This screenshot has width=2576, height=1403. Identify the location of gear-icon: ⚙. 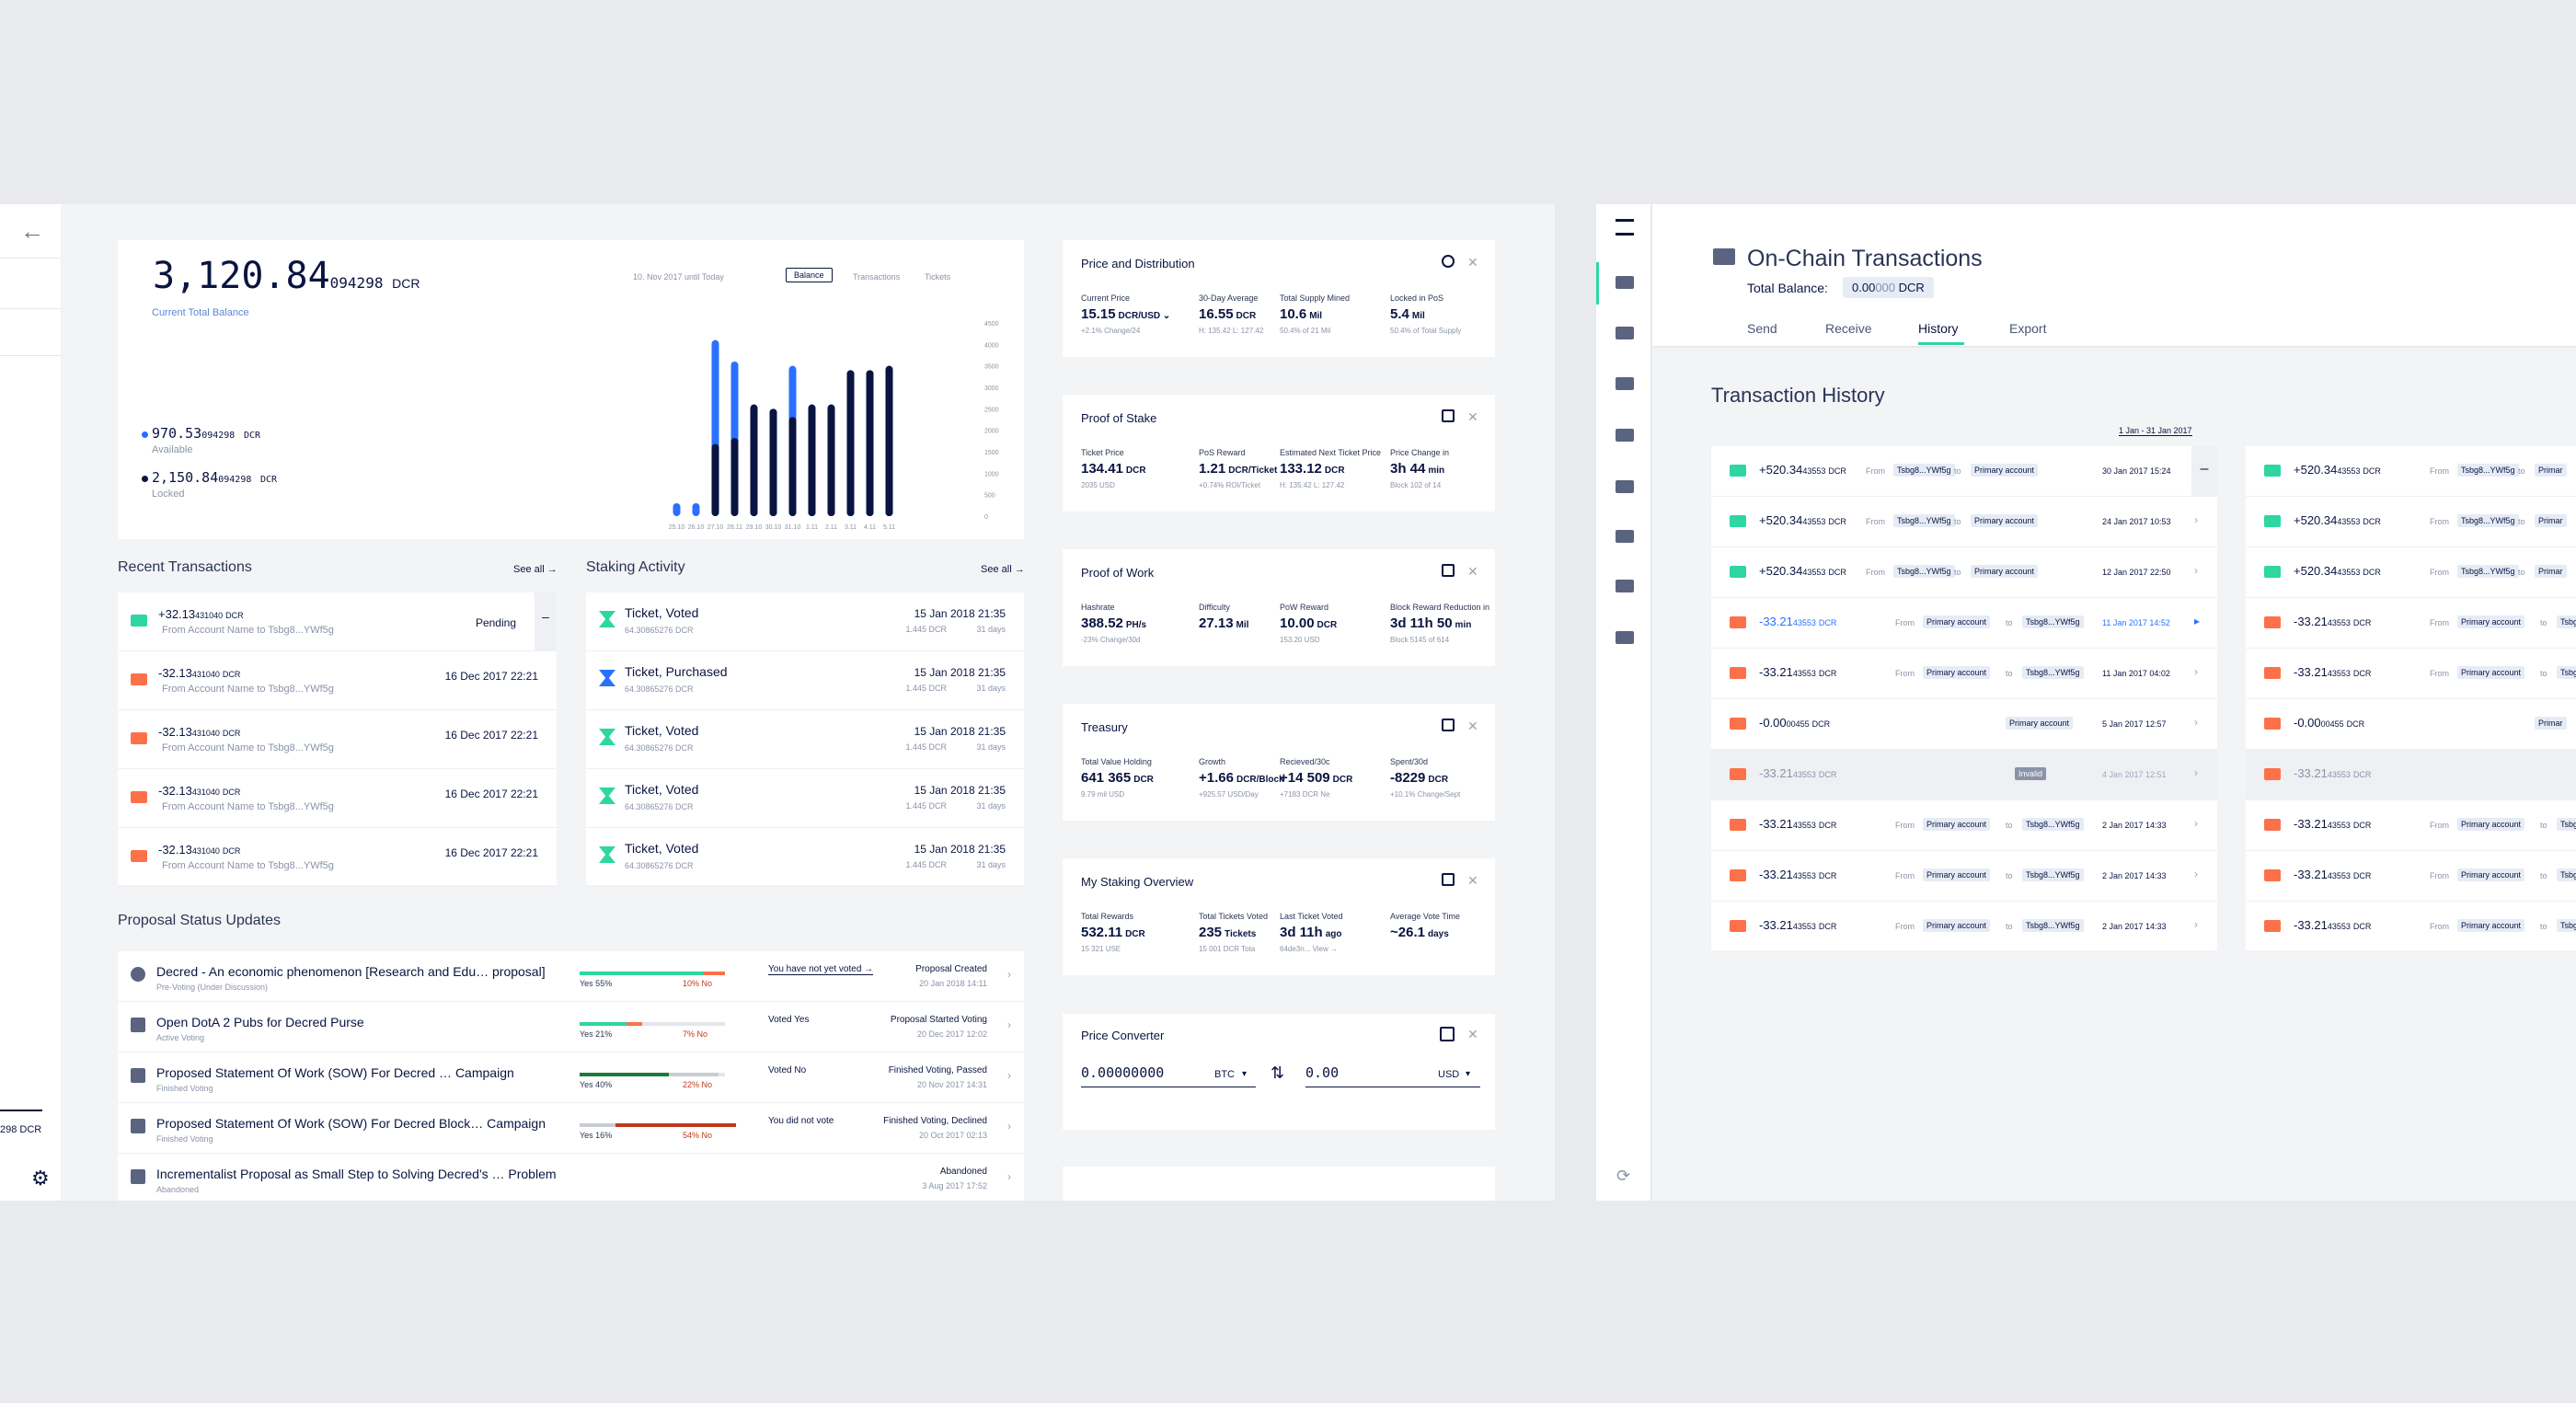
(40, 1178).